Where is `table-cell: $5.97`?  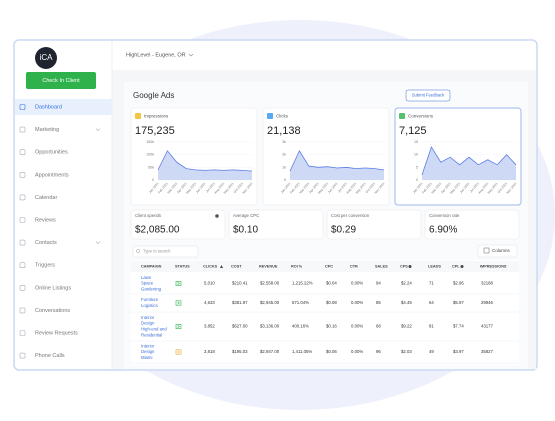
table-cell: $5.97 is located at coordinates (458, 302).